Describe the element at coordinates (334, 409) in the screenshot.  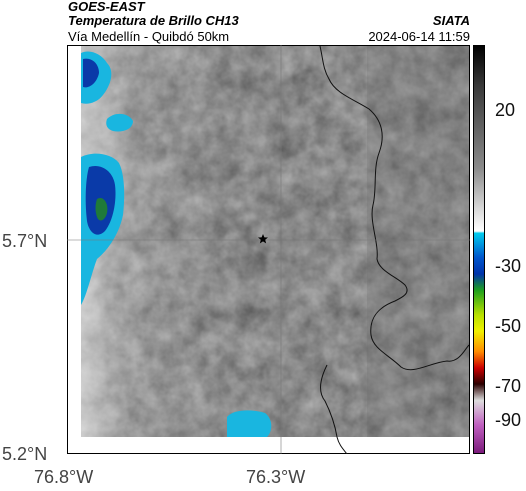
I see `boundary-line-south` at that location.